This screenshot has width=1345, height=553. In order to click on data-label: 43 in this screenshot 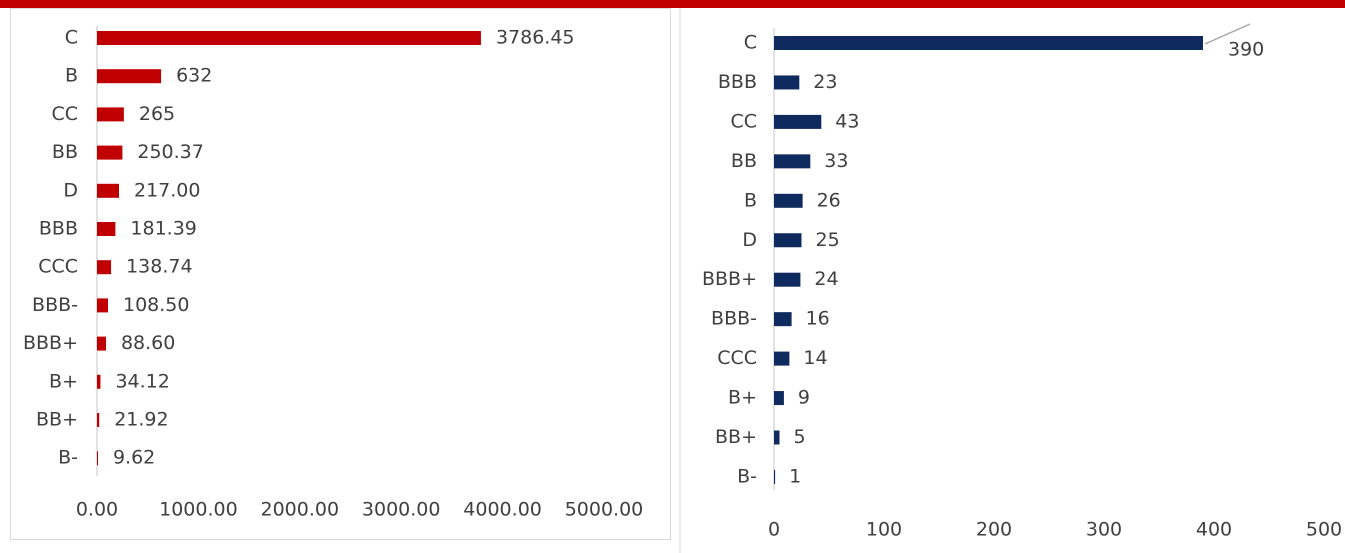, I will do `click(847, 121)`.